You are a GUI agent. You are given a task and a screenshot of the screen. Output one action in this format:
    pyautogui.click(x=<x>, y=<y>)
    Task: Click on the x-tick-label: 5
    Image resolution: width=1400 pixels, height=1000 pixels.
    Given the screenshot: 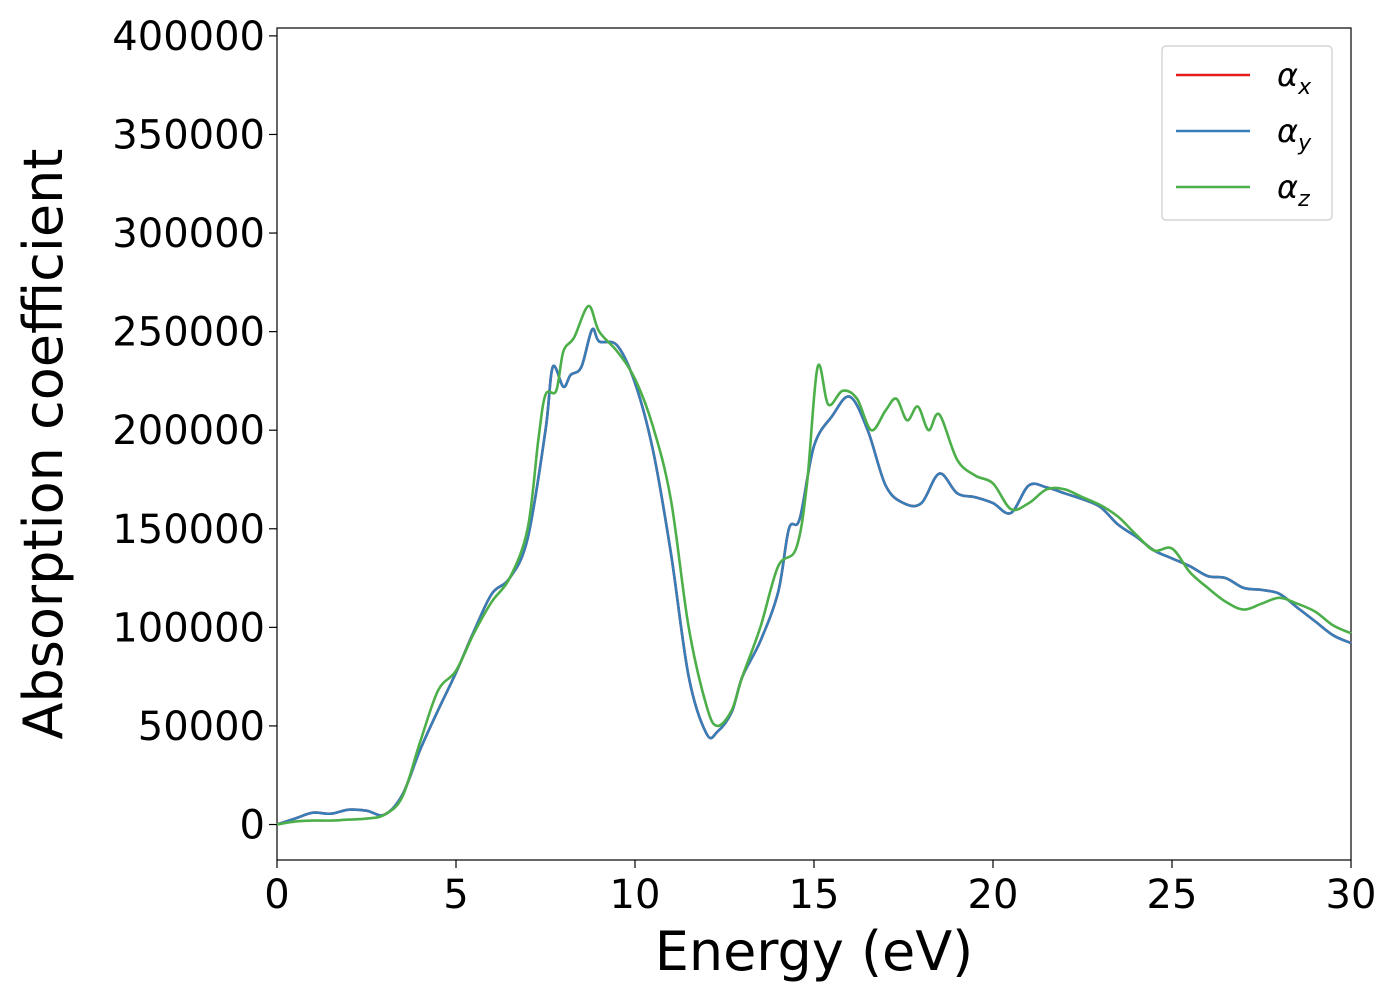 What is the action you would take?
    pyautogui.click(x=455, y=895)
    